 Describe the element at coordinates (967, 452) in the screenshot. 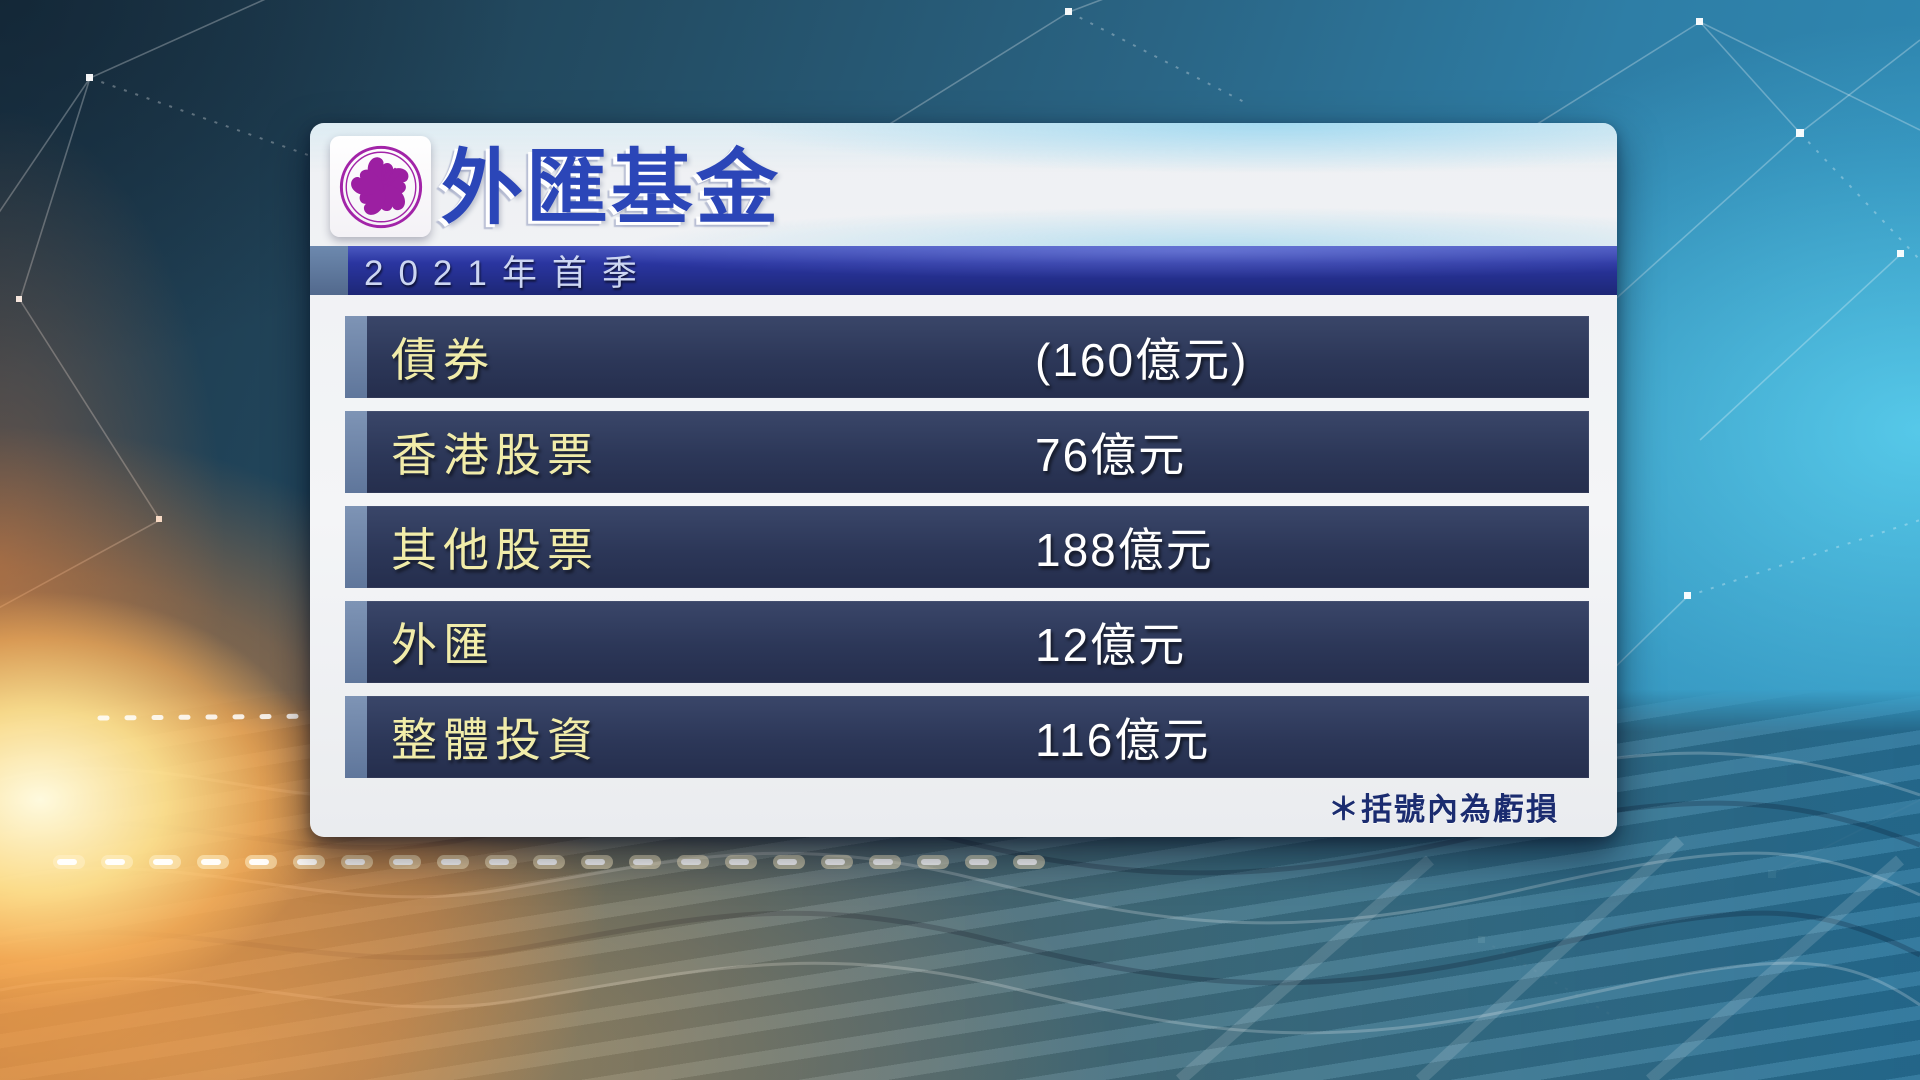

I see `table-row-hk-equities: 香港股票 76億元` at that location.